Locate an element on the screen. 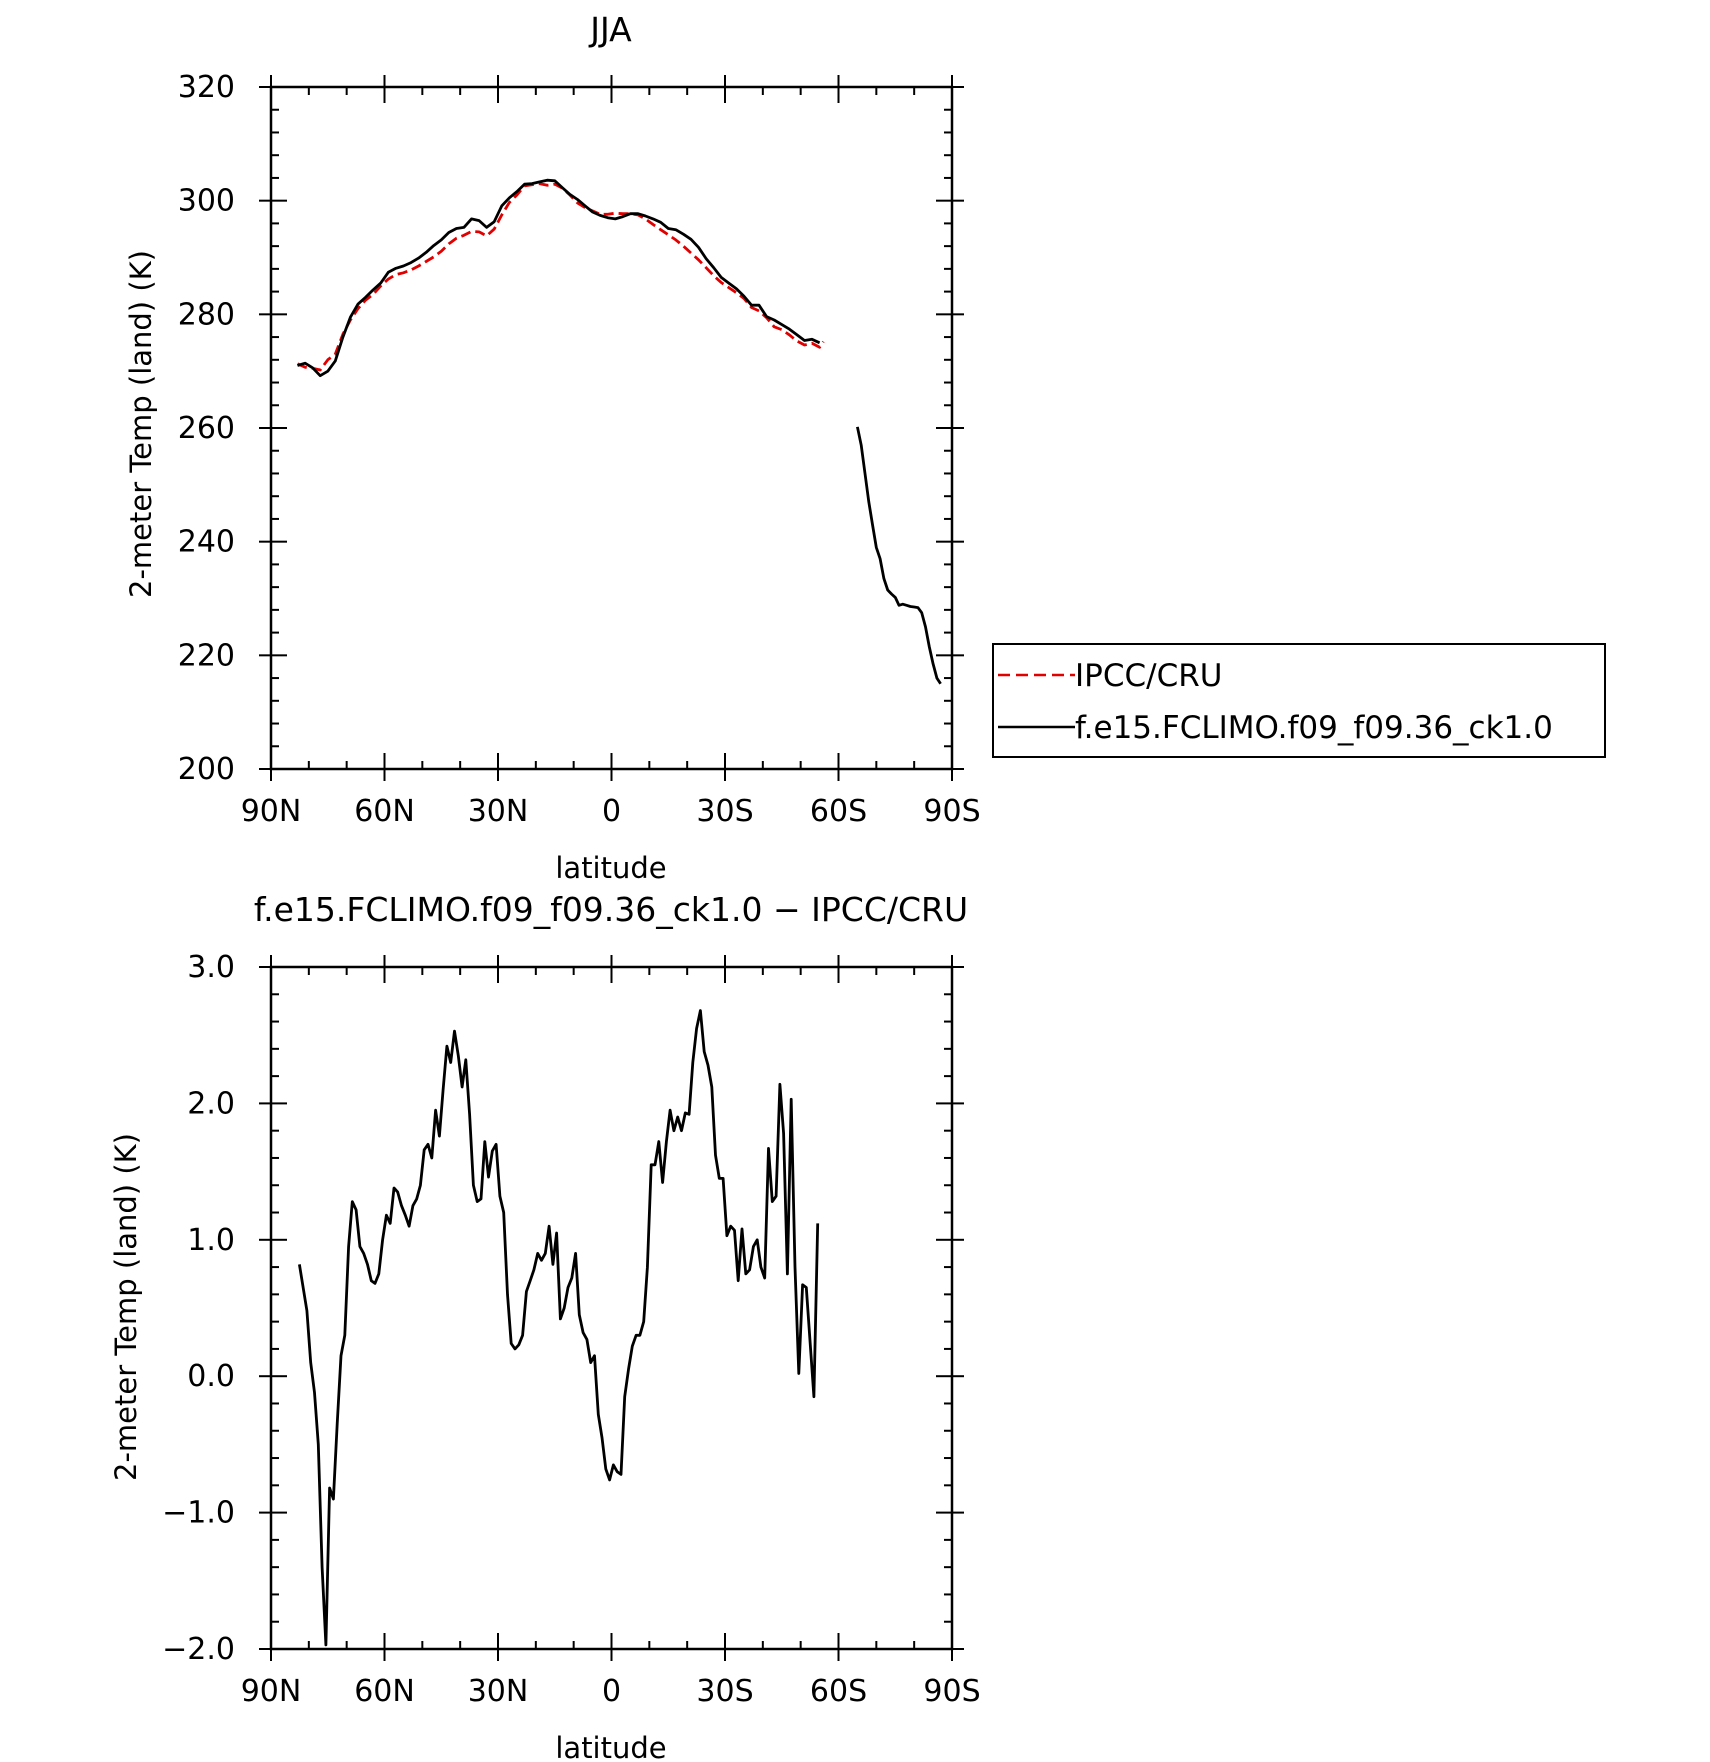  legend-label-model: f.e15.FCLIMO.f09_f09.36_ck1.0 is located at coordinates (1314, 728).